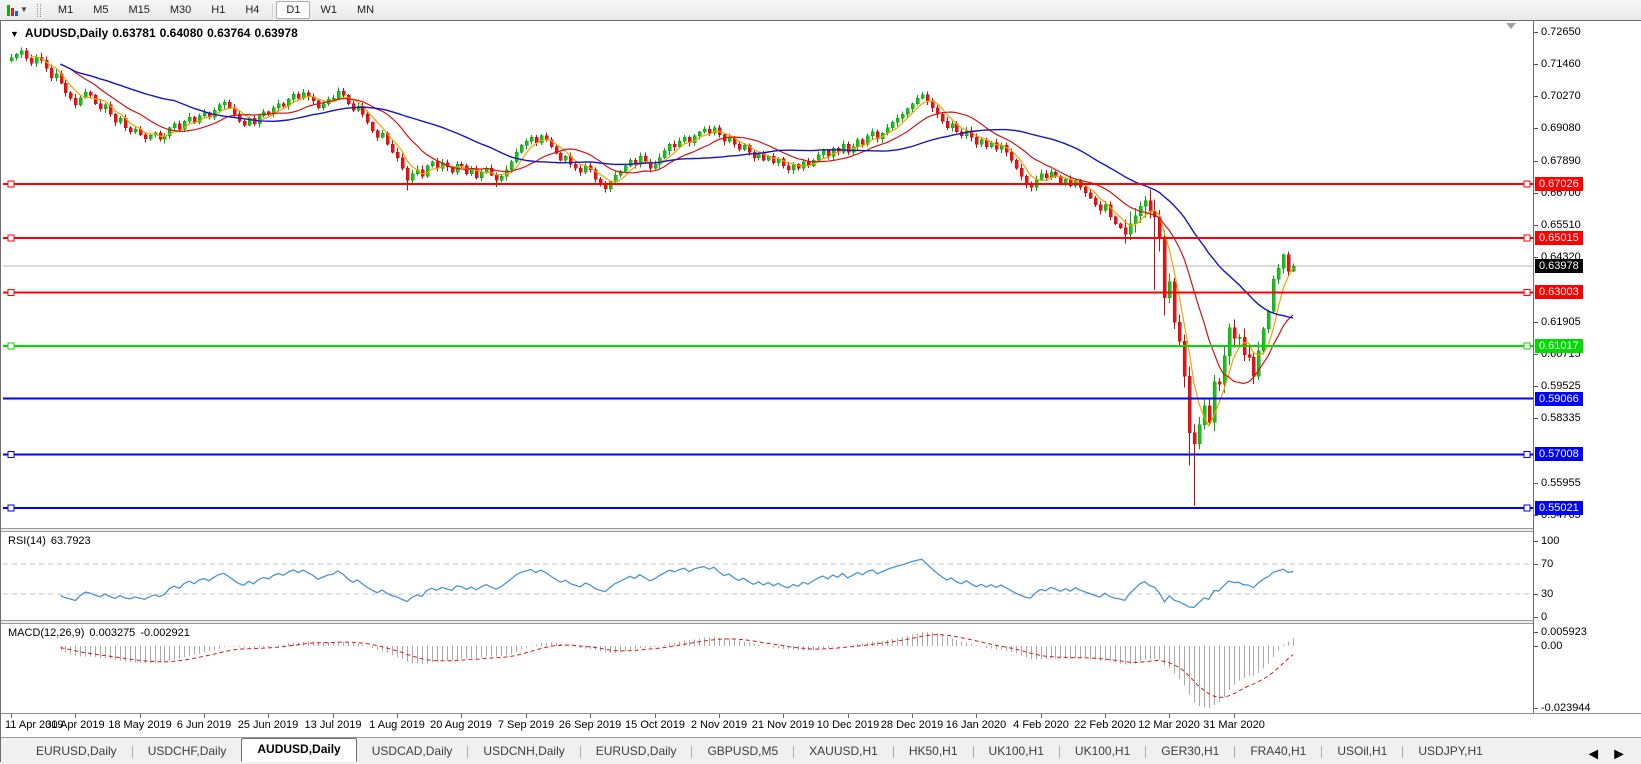  Describe the element at coordinates (1041, 725) in the screenshot. I see `date-label: 4 Feb 2020` at that location.